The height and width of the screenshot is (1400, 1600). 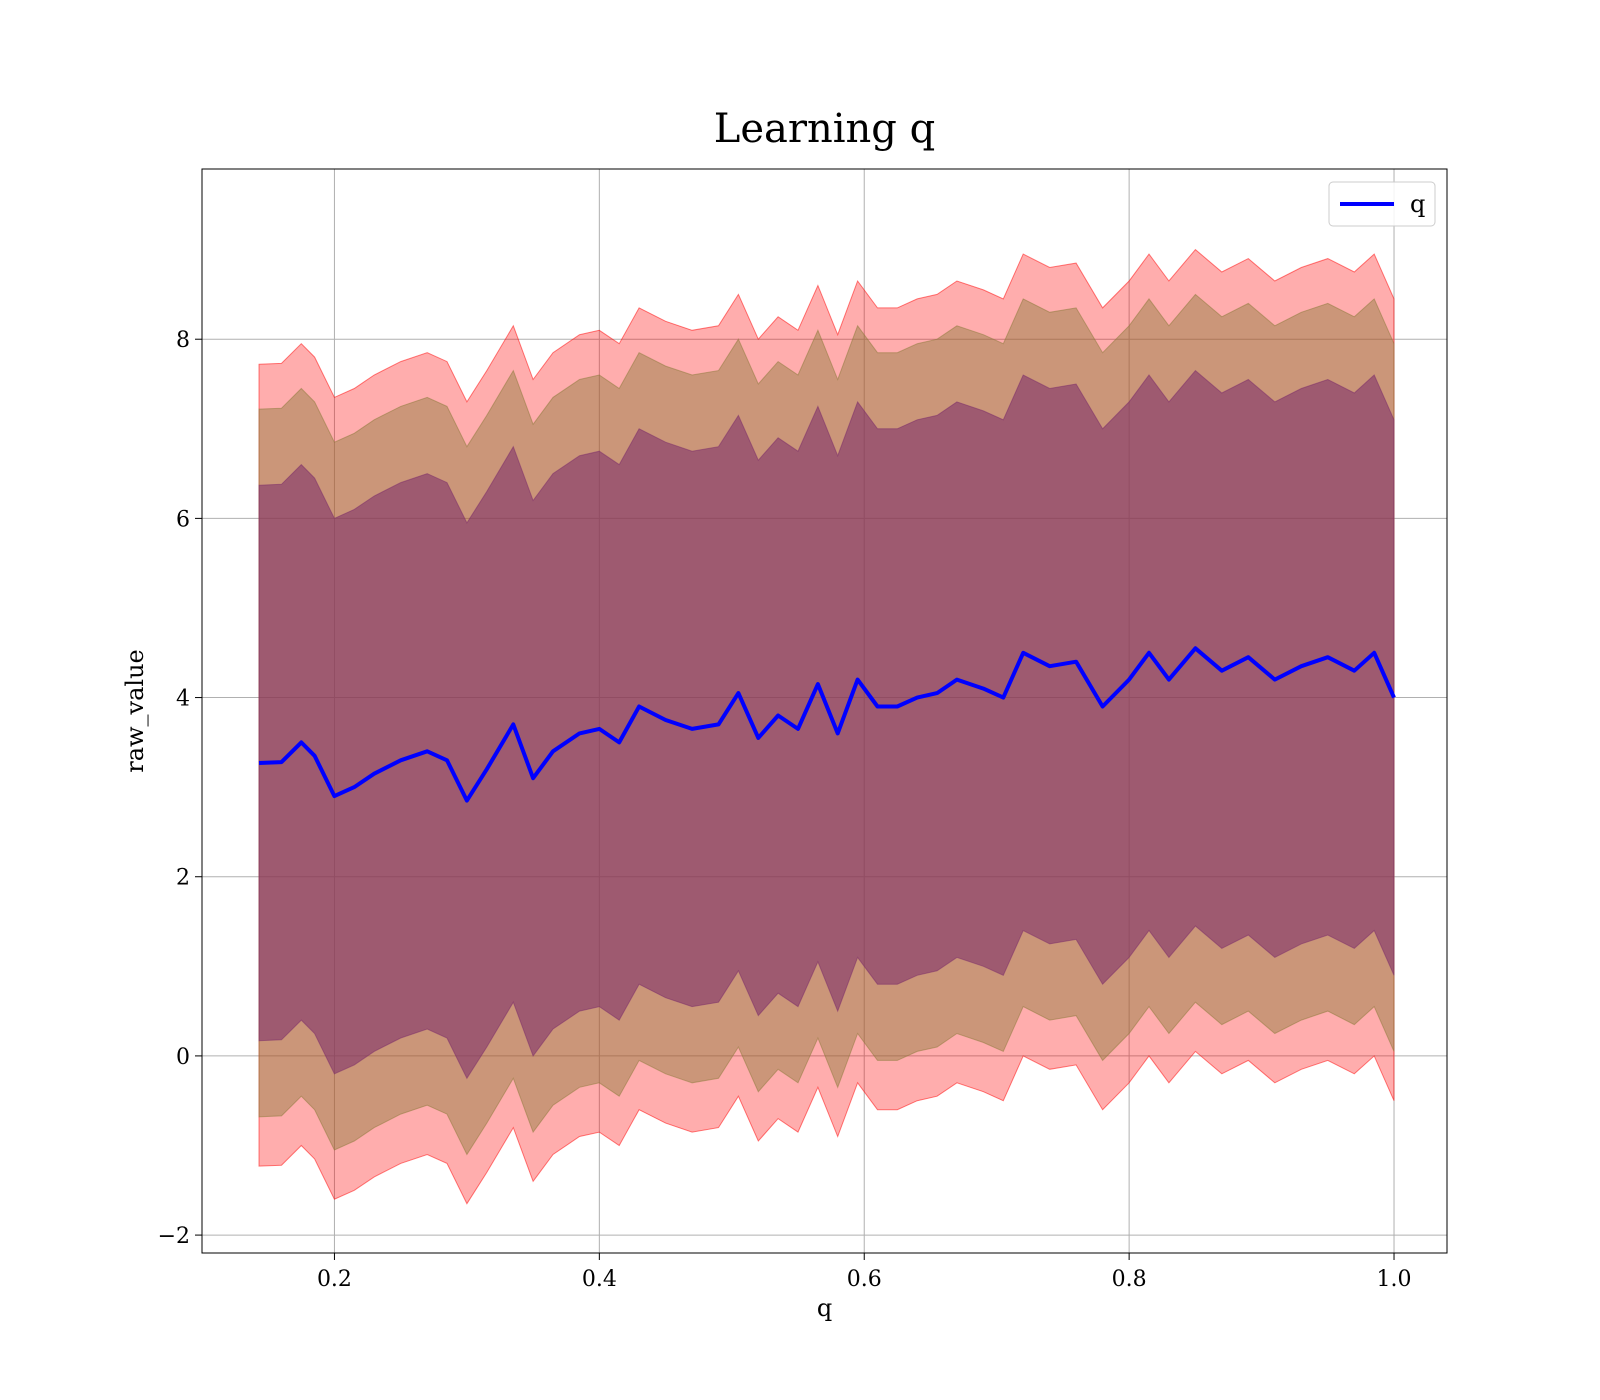 What do you see at coordinates (135, 711) in the screenshot?
I see `y-axis-label: raw_value` at bounding box center [135, 711].